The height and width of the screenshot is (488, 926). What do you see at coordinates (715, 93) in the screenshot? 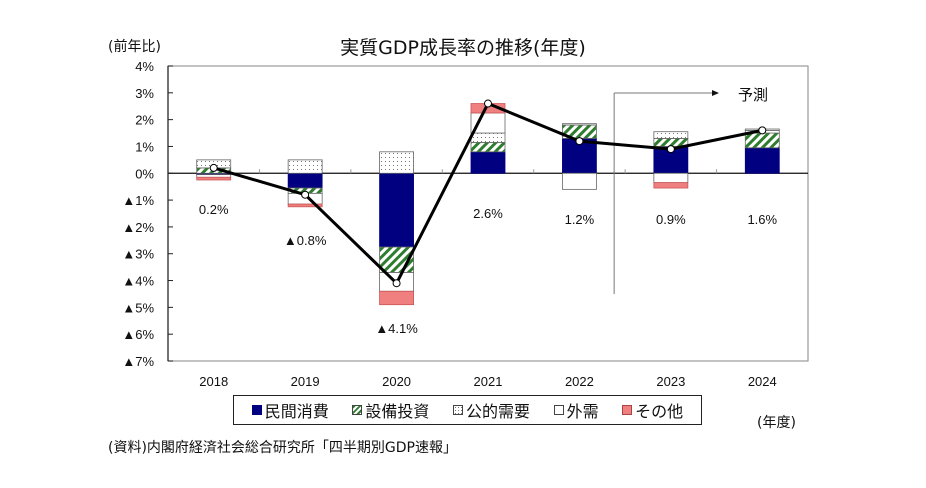
I see `forecast-arrow-head` at bounding box center [715, 93].